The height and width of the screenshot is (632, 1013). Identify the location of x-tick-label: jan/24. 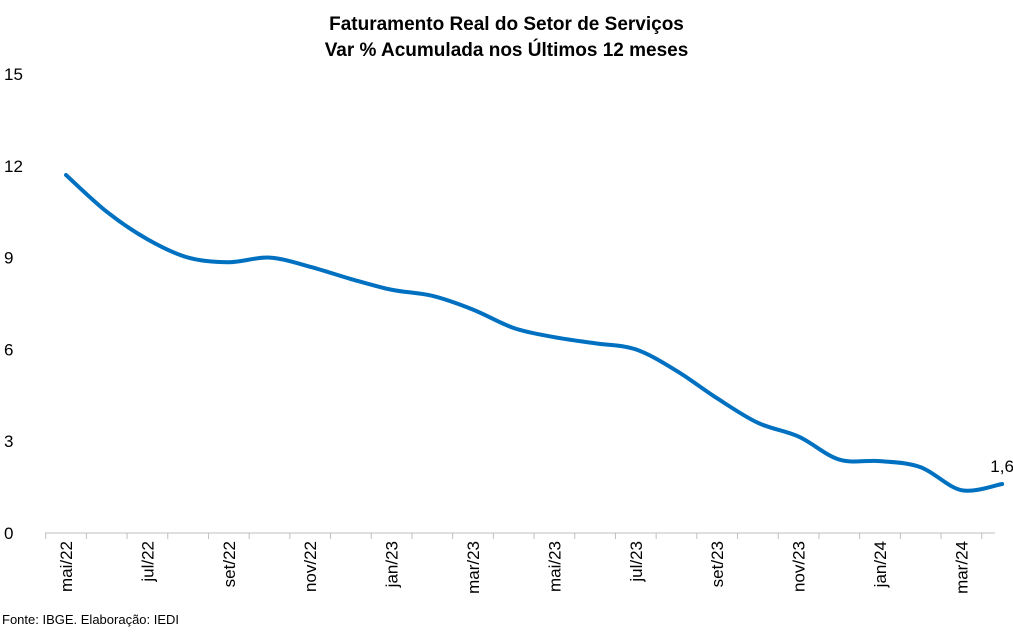
(880, 564).